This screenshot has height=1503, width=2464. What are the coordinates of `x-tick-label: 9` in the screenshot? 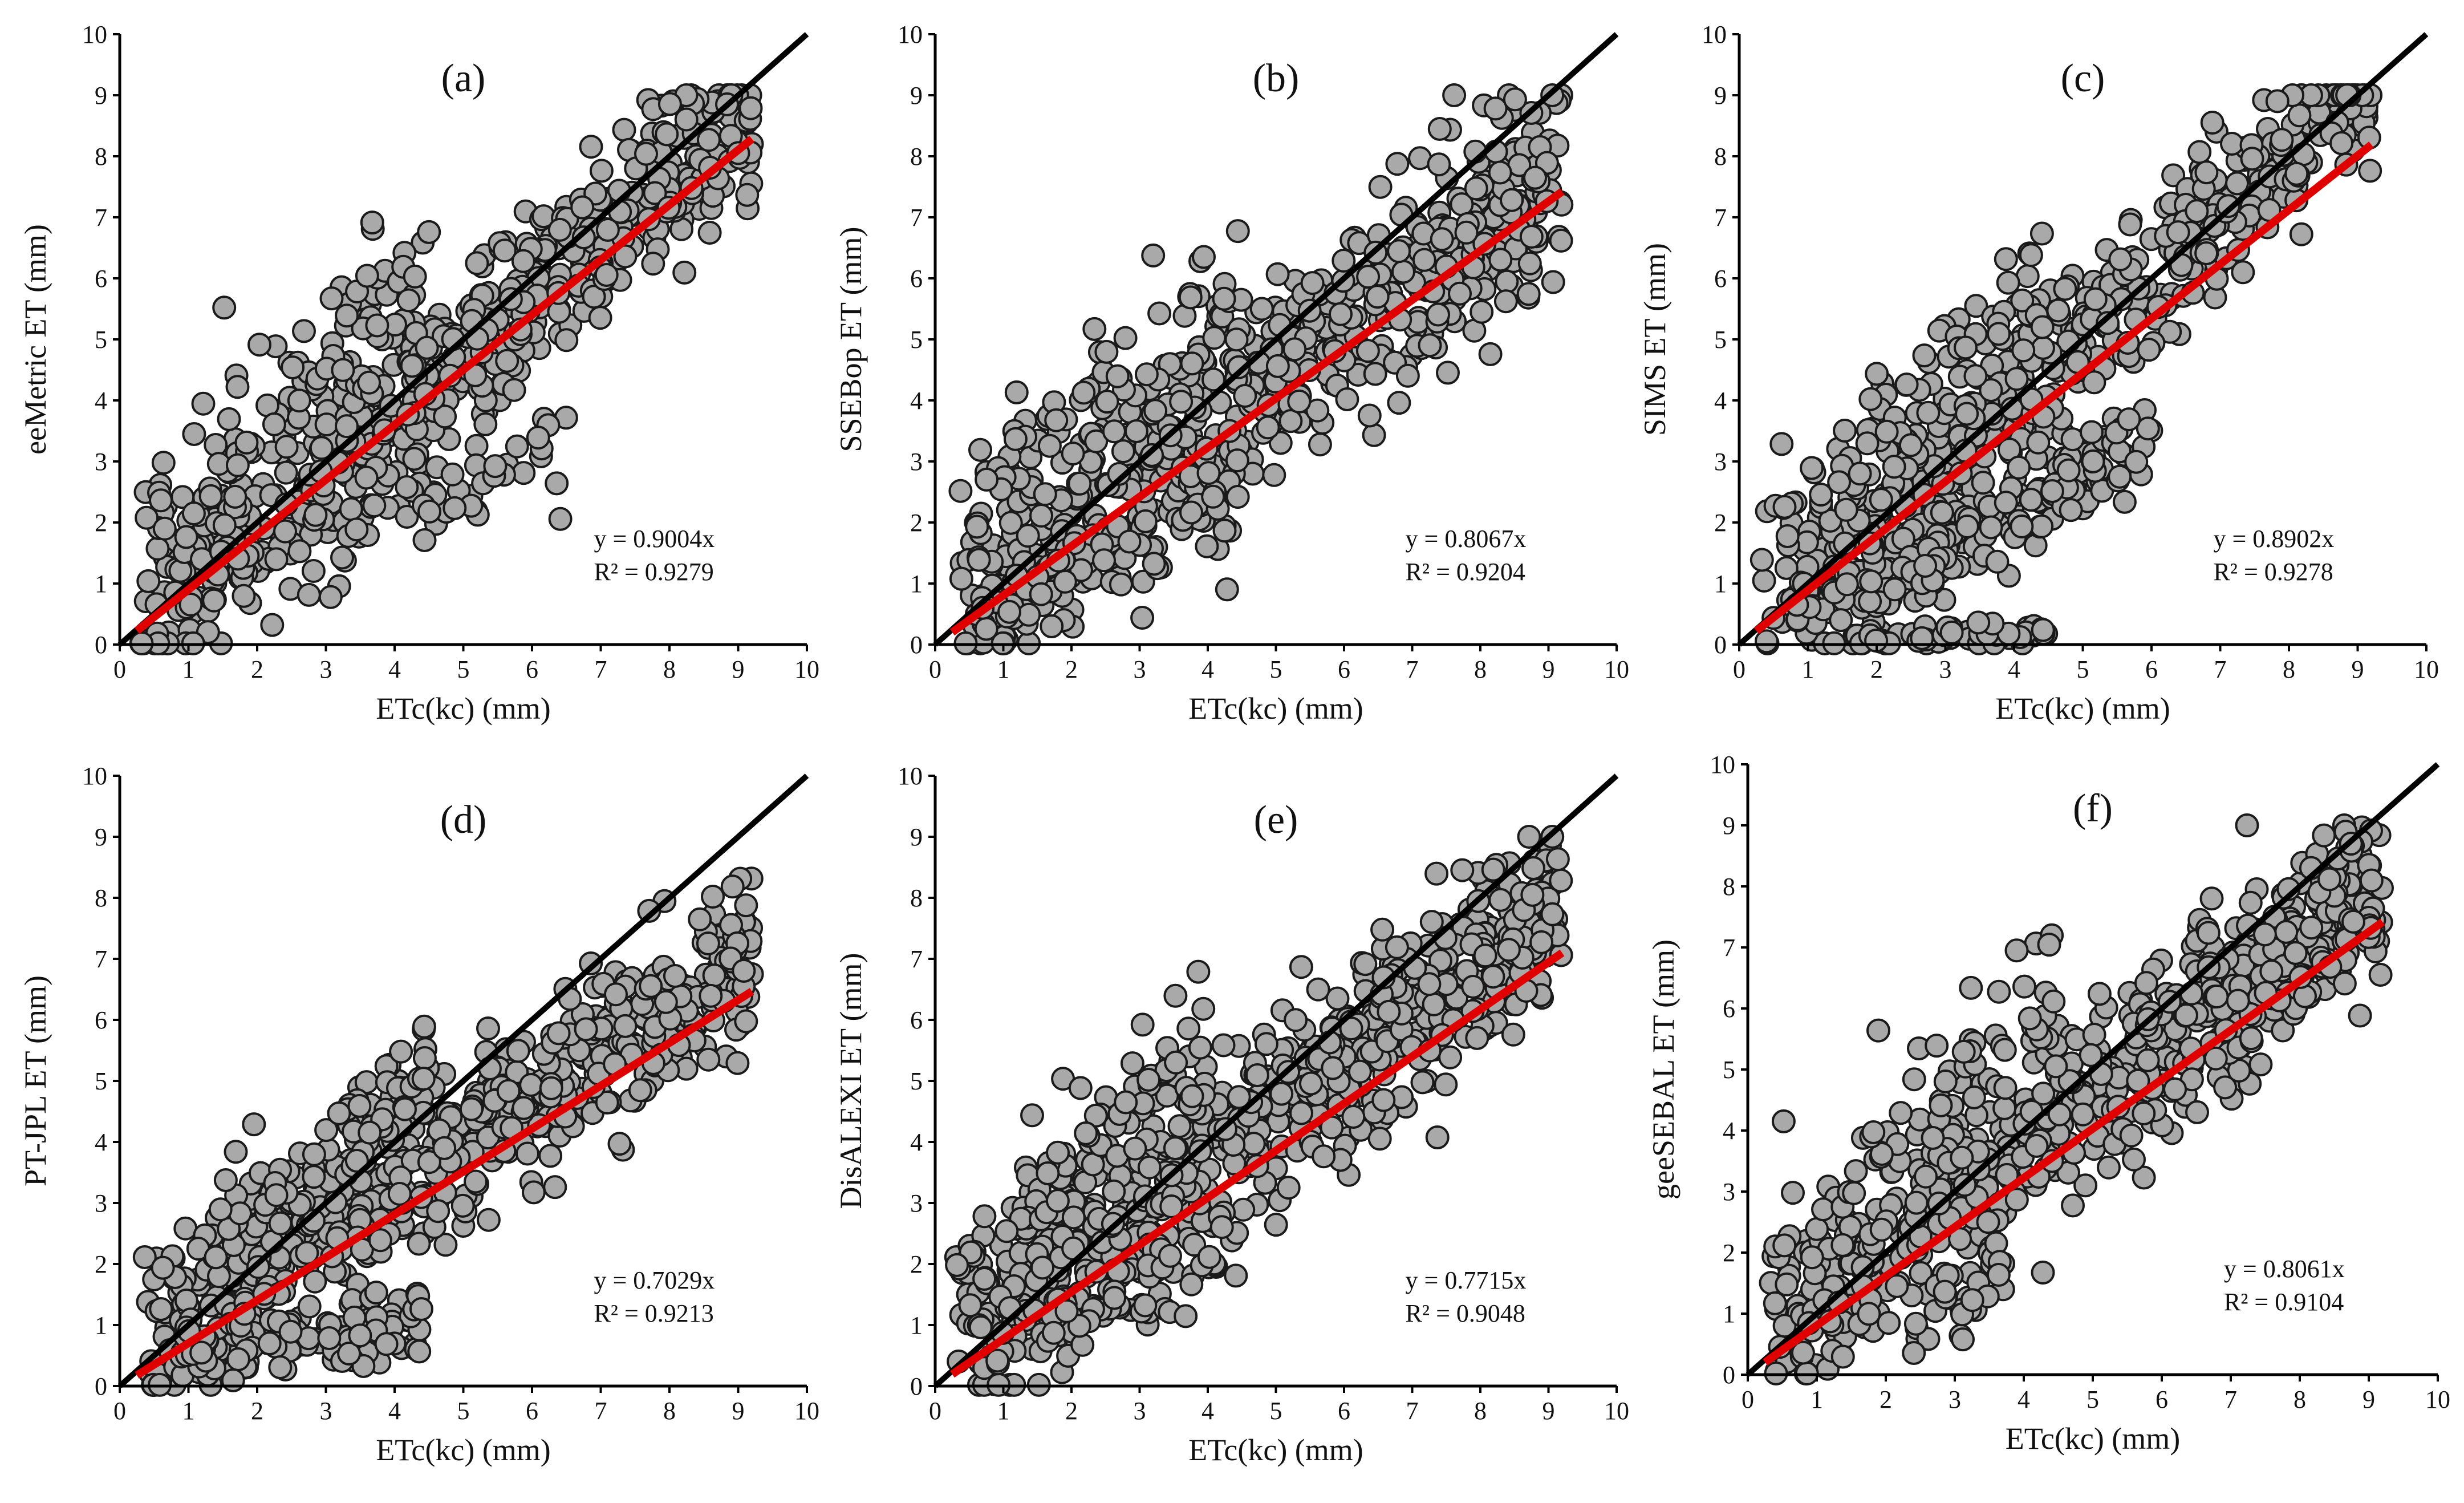 It's located at (1549, 1411).